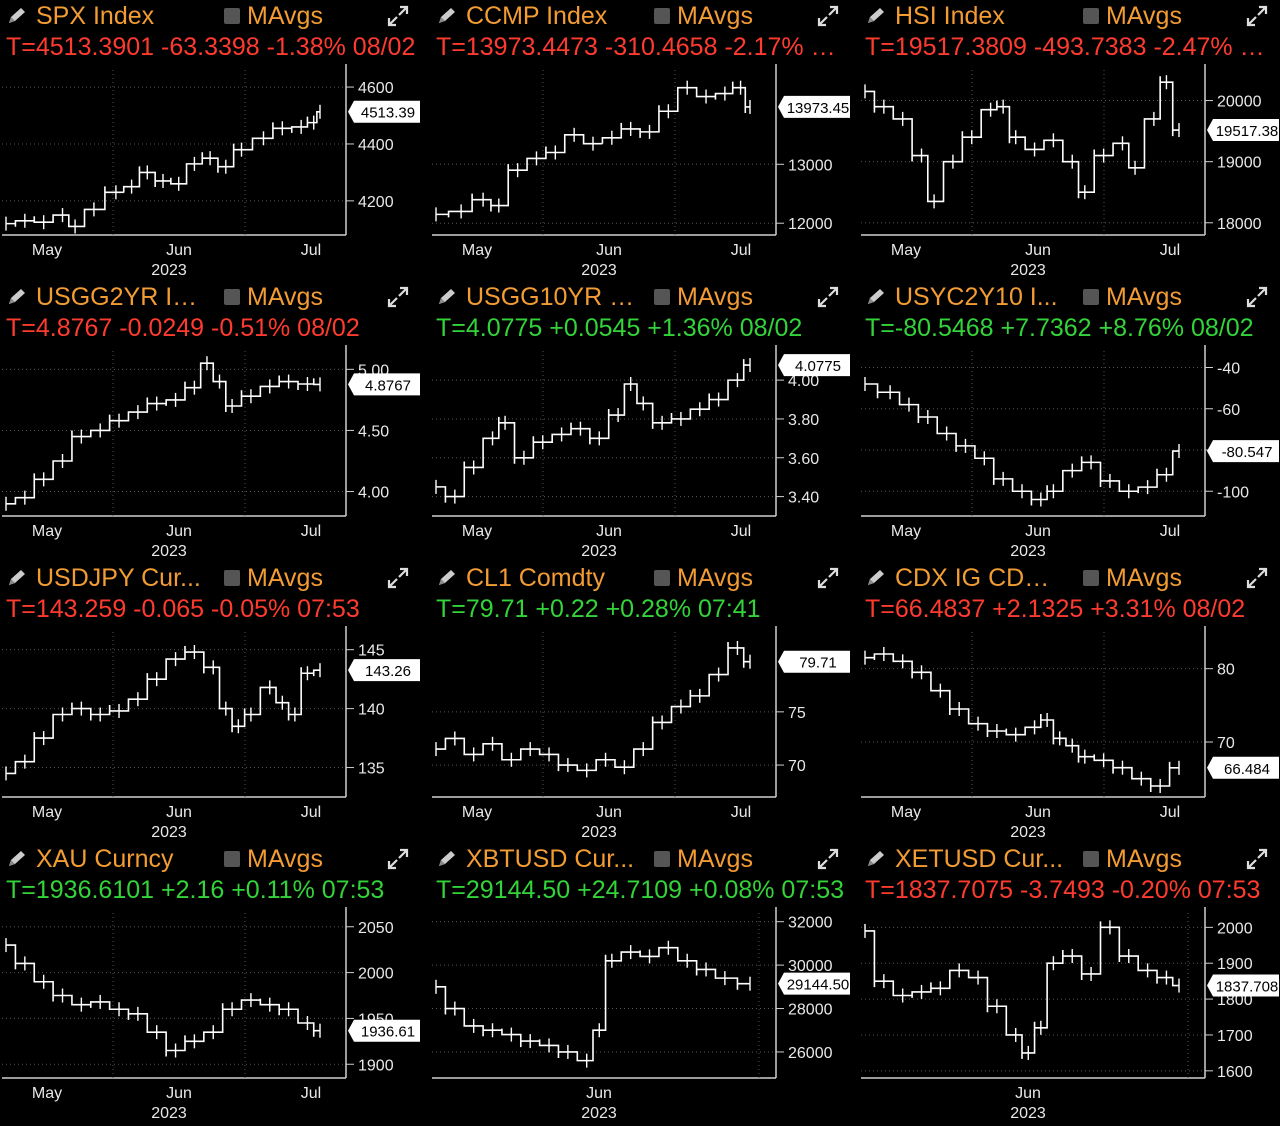 This screenshot has height=1126, width=1280. I want to click on last-price-label: 79.71, so click(818, 663).